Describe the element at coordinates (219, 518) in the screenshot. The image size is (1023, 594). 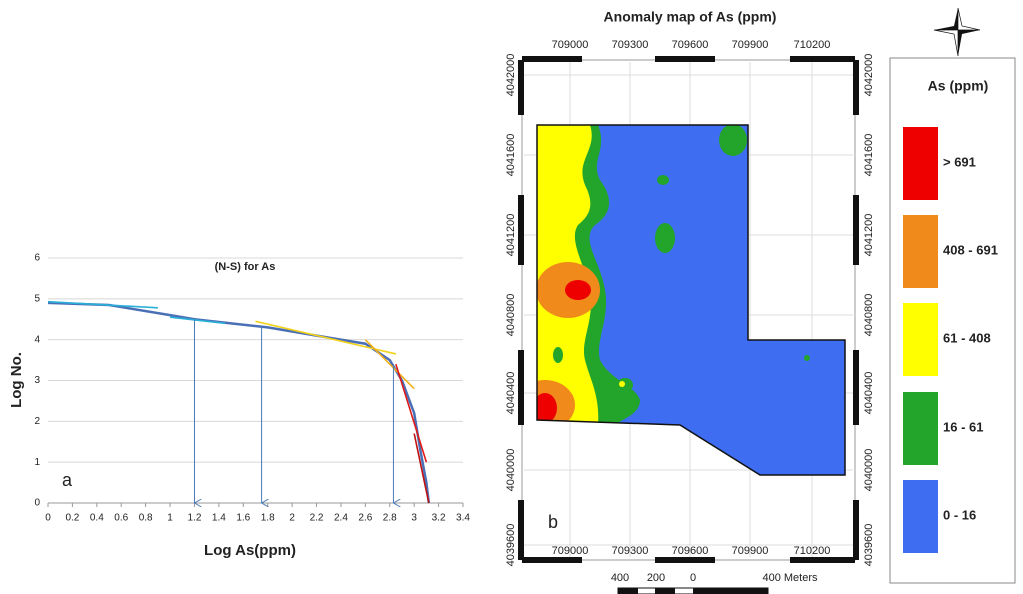
I see `x-tick-label: 1.4` at that location.